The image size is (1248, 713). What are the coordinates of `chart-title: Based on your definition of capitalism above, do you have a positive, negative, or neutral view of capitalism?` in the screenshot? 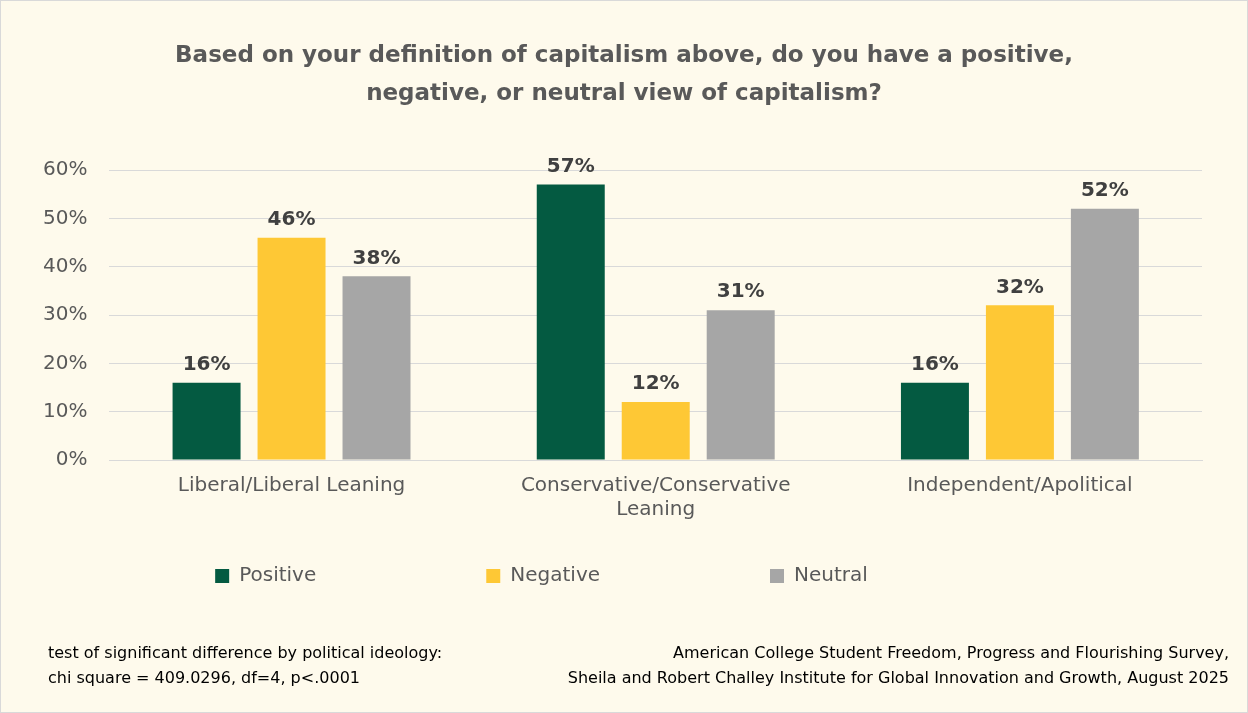 It's located at (624, 73).